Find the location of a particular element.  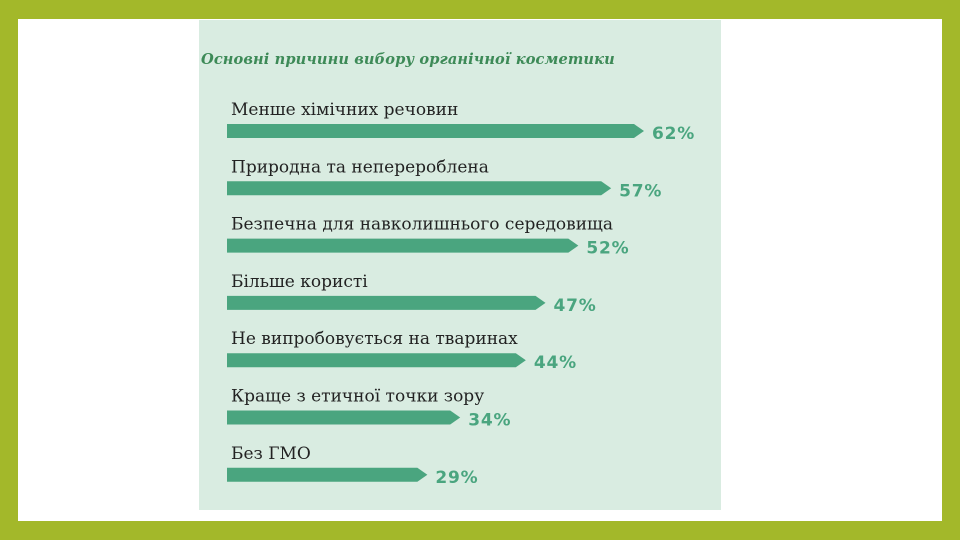

value-label: 44% is located at coordinates (555, 363).